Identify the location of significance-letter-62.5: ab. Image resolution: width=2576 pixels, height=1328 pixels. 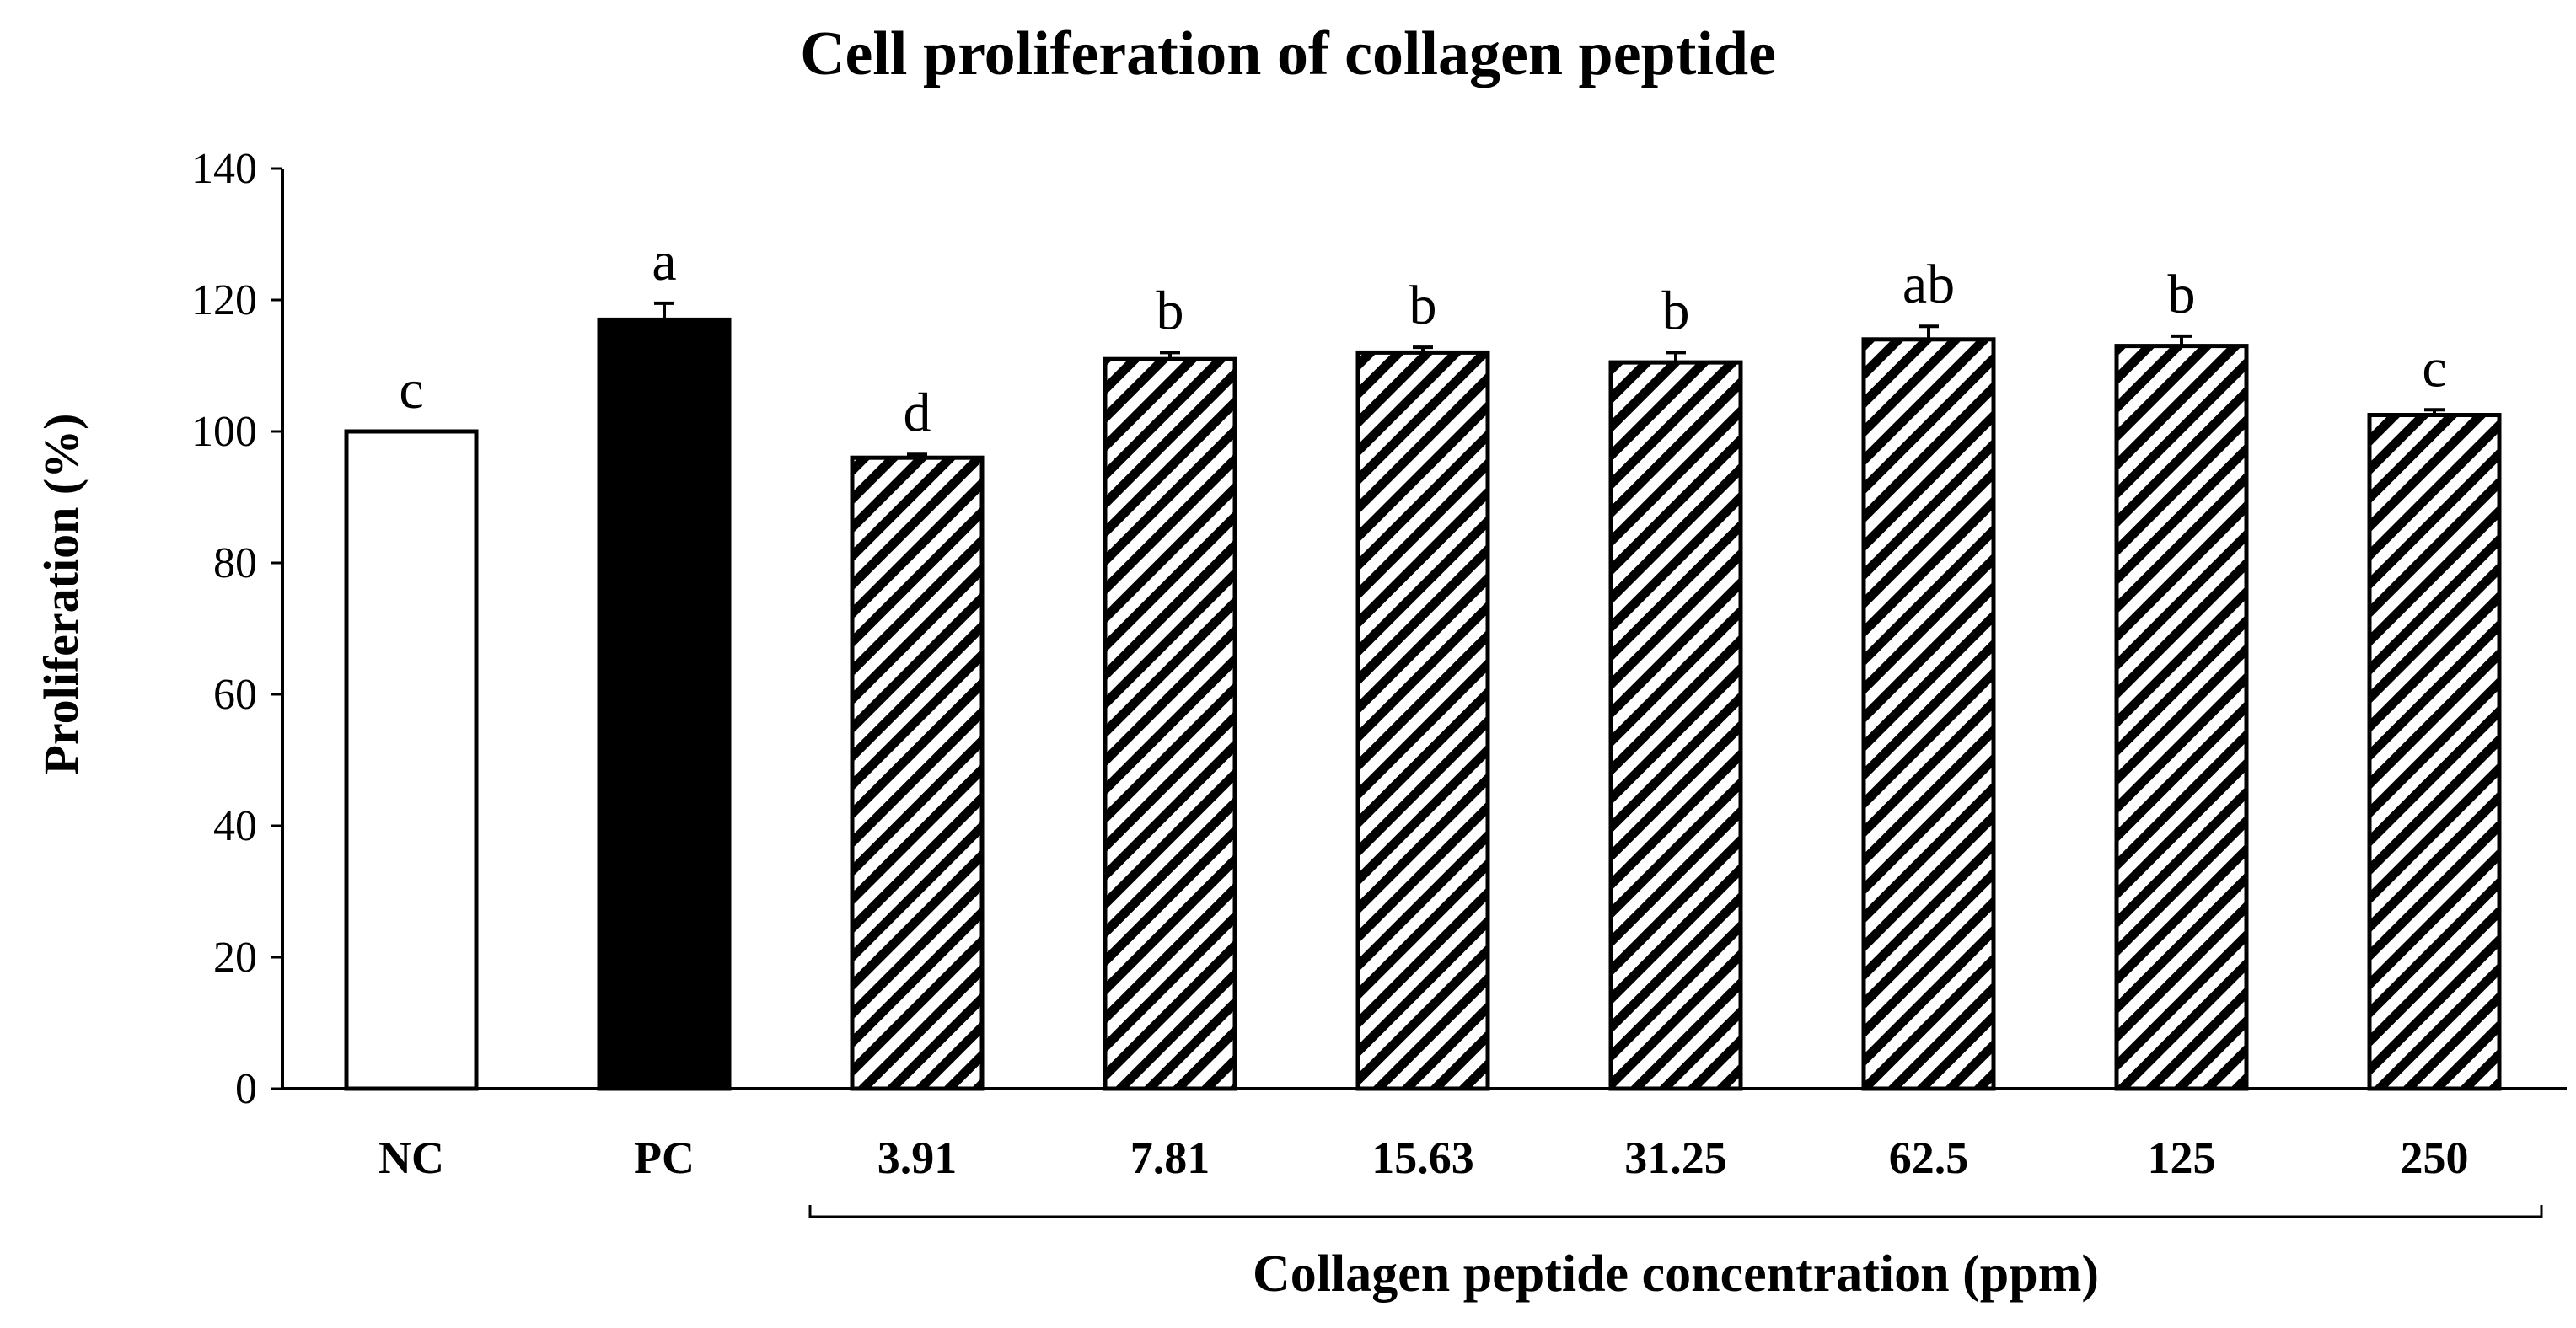
(1928, 284).